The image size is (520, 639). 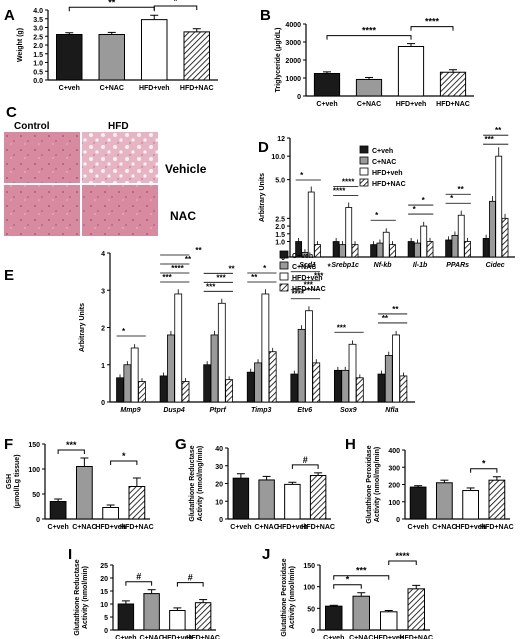 What do you see at coordinates (106, 631) in the screenshot?
I see `panel-i-tick-label: 0` at bounding box center [106, 631].